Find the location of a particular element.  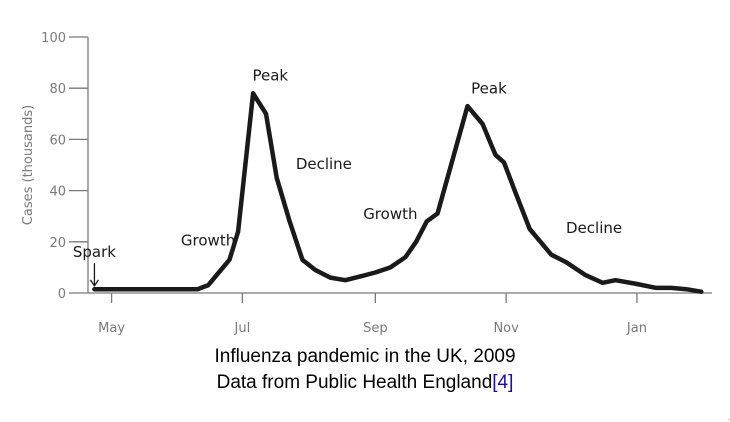

y-axis: 0 20 40 60 80 100 is located at coordinates (65, 166).